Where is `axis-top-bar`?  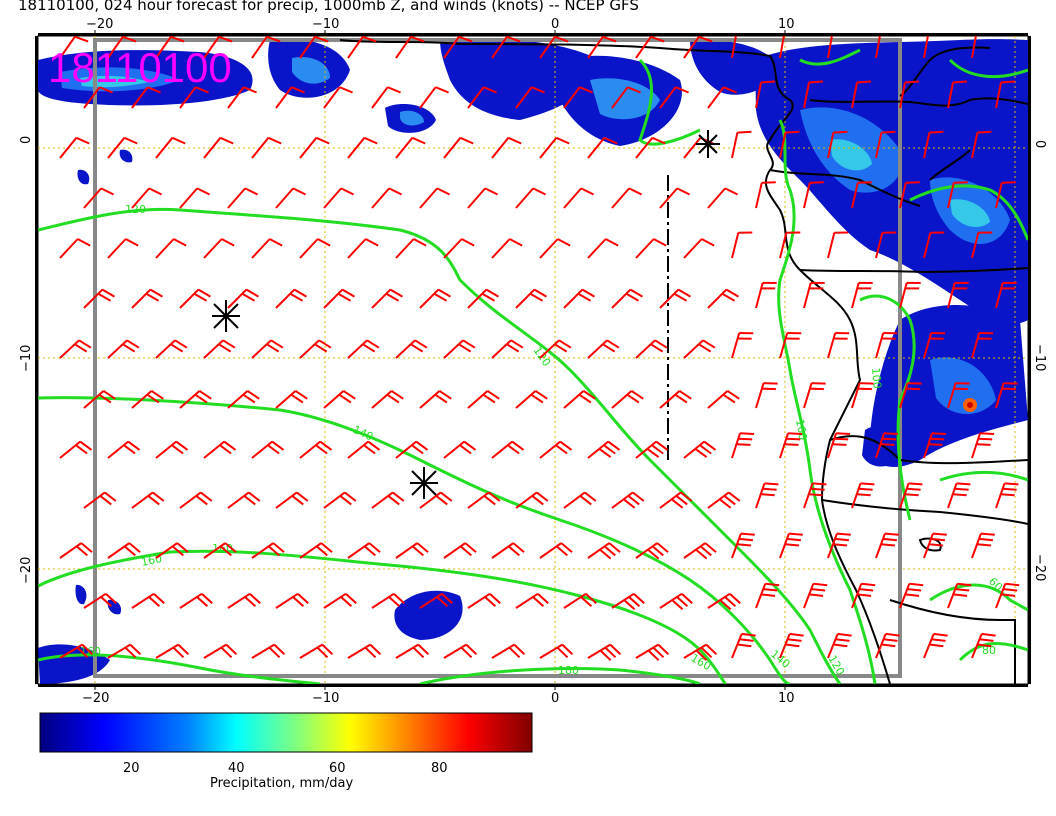 axis-top-bar is located at coordinates (533, 34).